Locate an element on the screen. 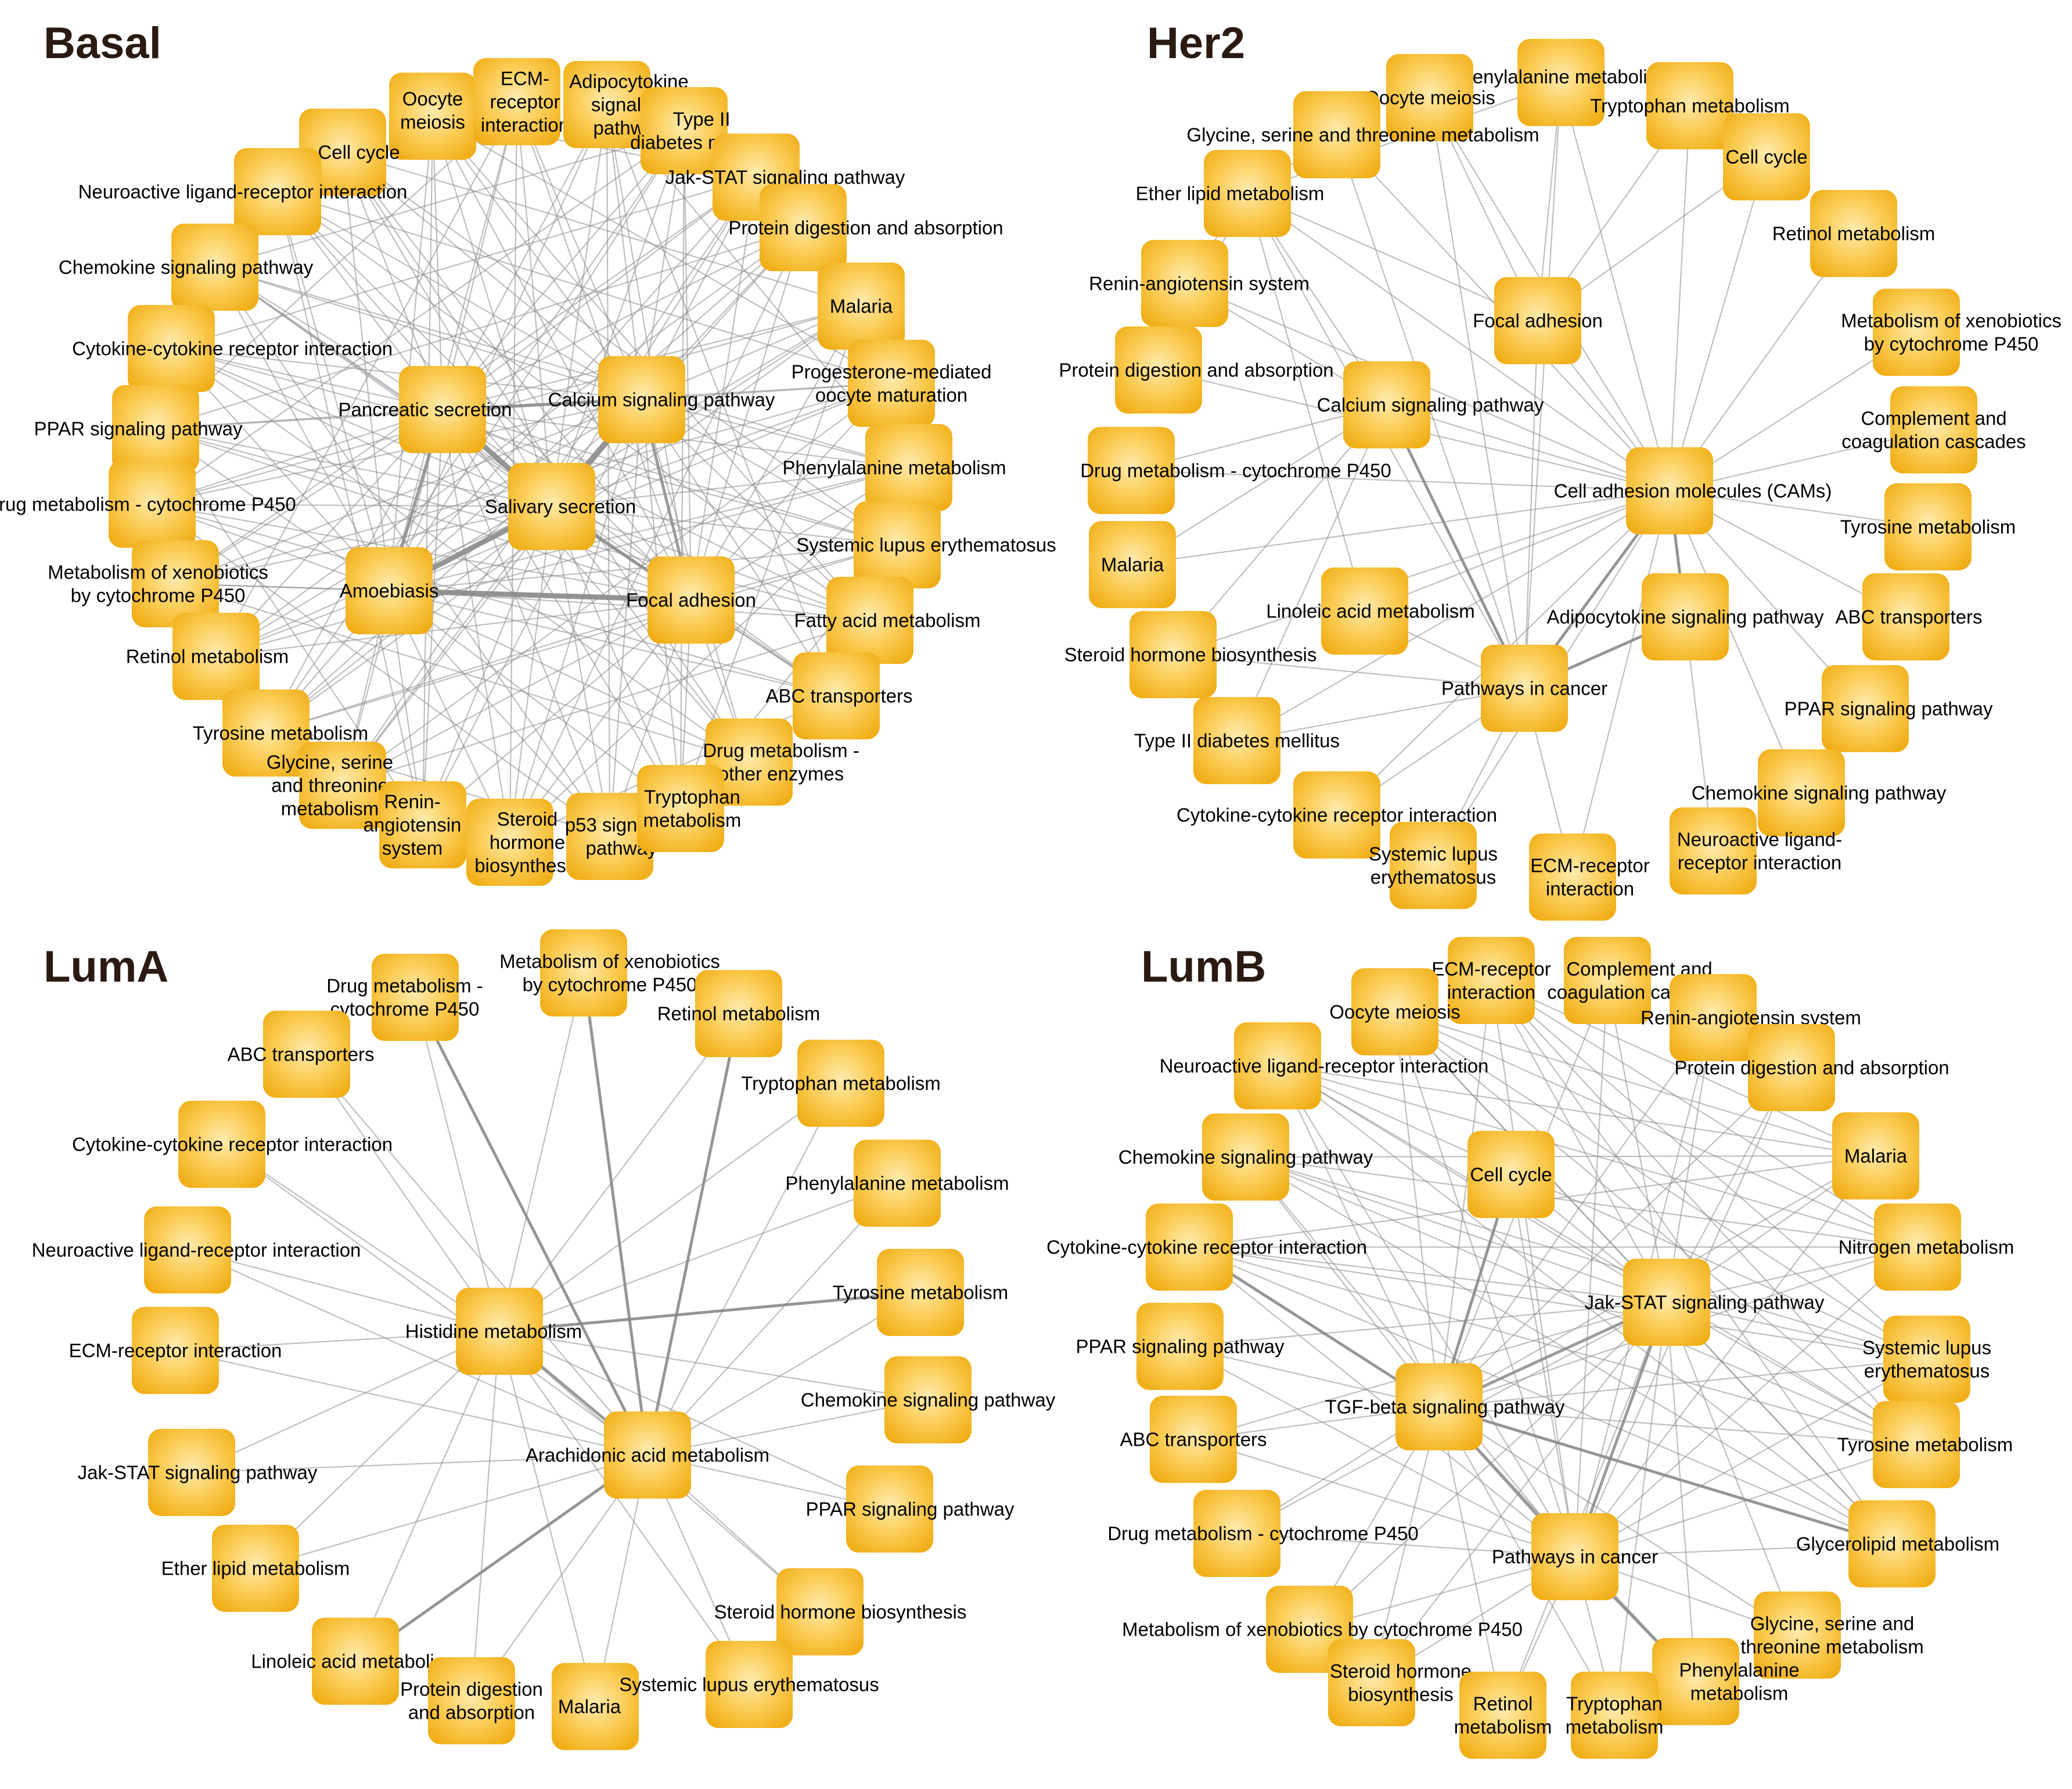 The height and width of the screenshot is (1789, 2072). basal-edge-b_focal-b_glycine is located at coordinates (517, 692).